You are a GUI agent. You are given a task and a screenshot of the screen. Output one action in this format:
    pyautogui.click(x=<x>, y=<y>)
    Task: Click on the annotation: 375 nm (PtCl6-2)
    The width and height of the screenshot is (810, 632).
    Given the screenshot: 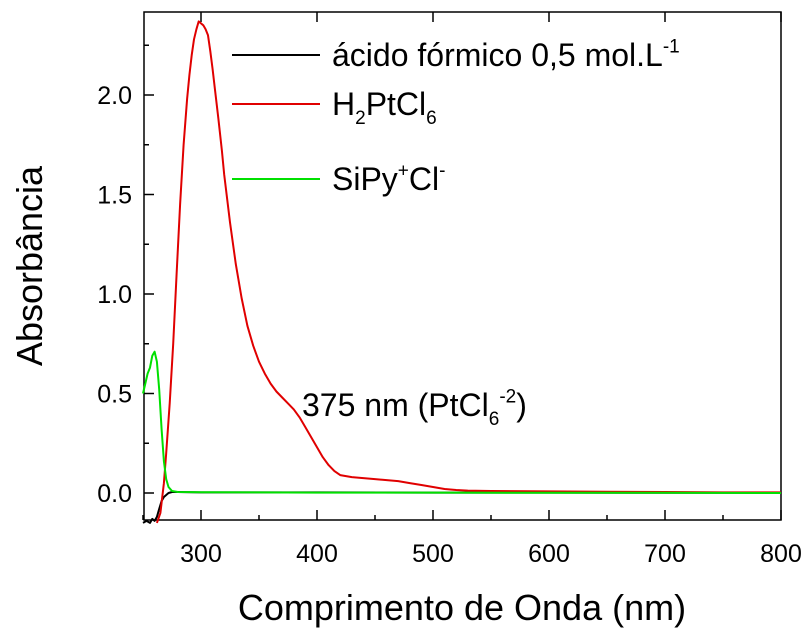 What is the action you would take?
    pyautogui.click(x=414, y=408)
    